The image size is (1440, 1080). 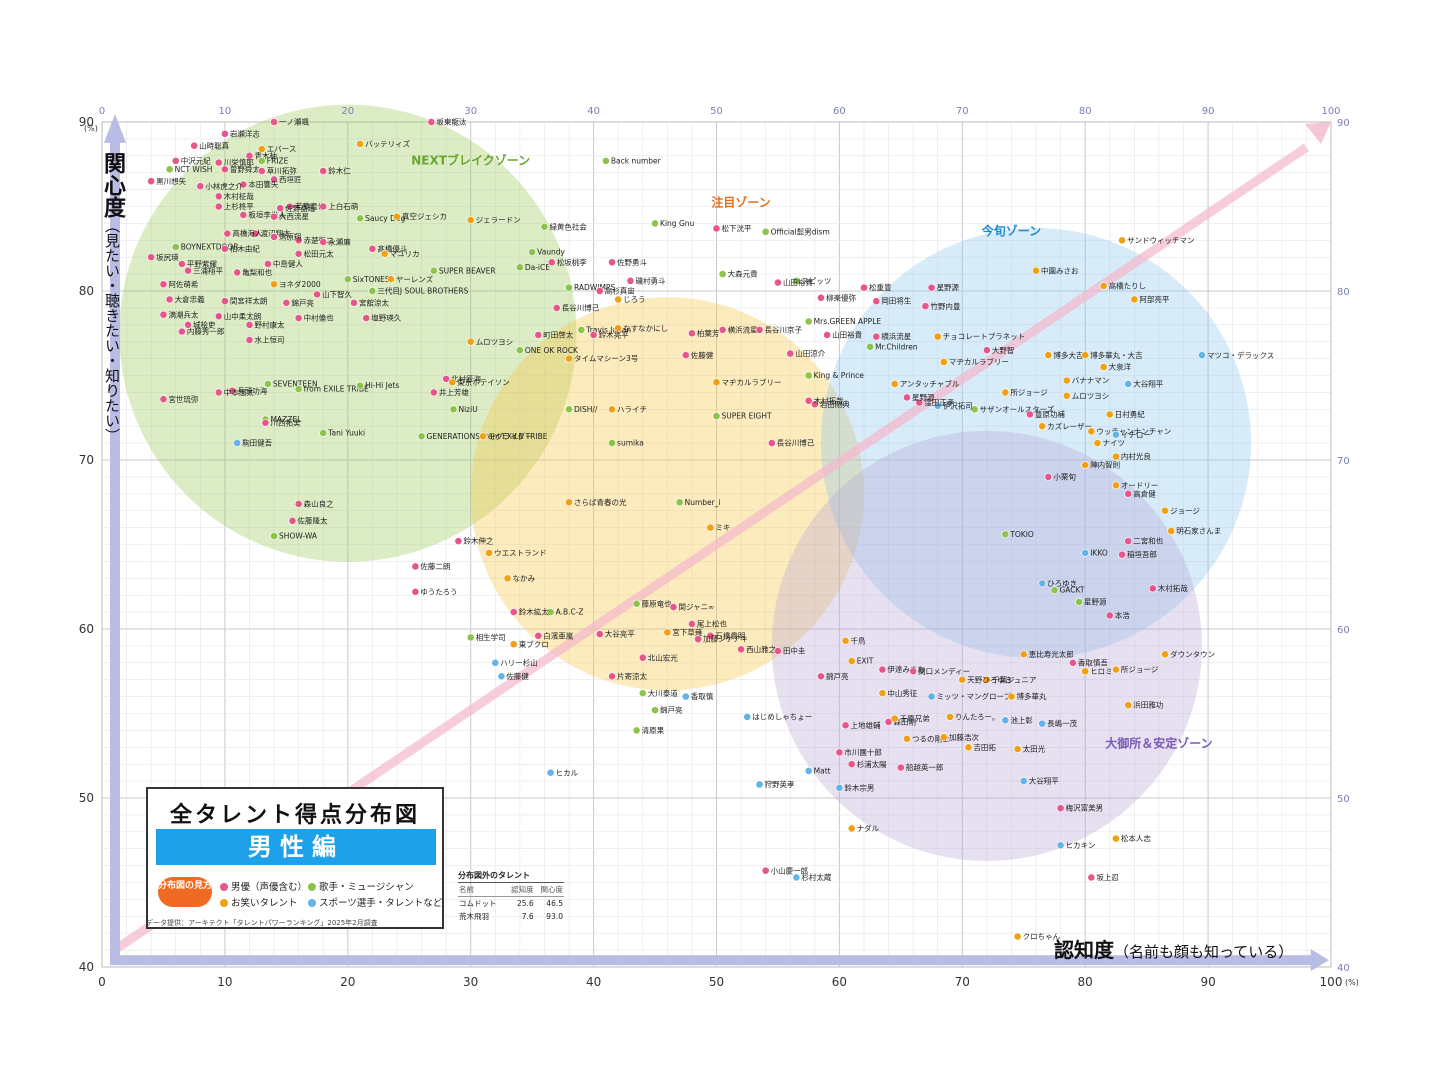 What do you see at coordinates (438, 591) in the screenshot?
I see `data-point-label: ゆうたろう` at bounding box center [438, 591].